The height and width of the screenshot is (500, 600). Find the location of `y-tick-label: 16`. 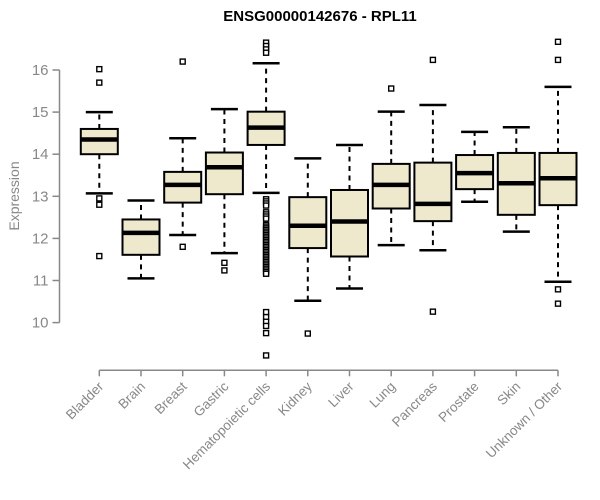

y-tick-label: 16 is located at coordinates (40, 70).